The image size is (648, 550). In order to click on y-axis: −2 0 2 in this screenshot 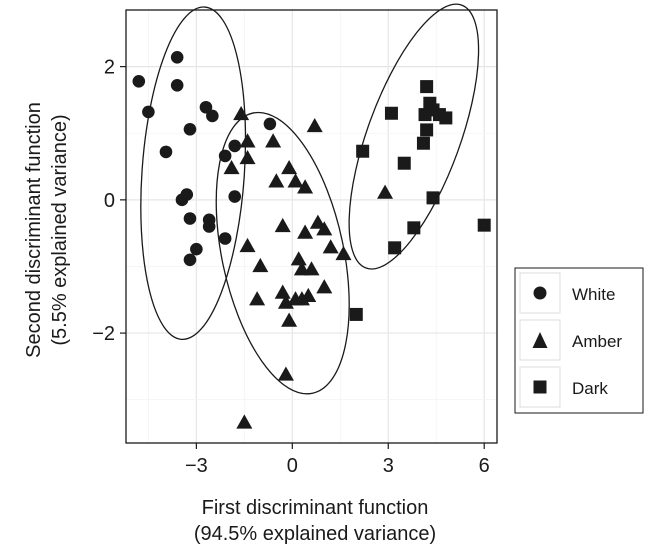, I will do `click(109, 201)`.